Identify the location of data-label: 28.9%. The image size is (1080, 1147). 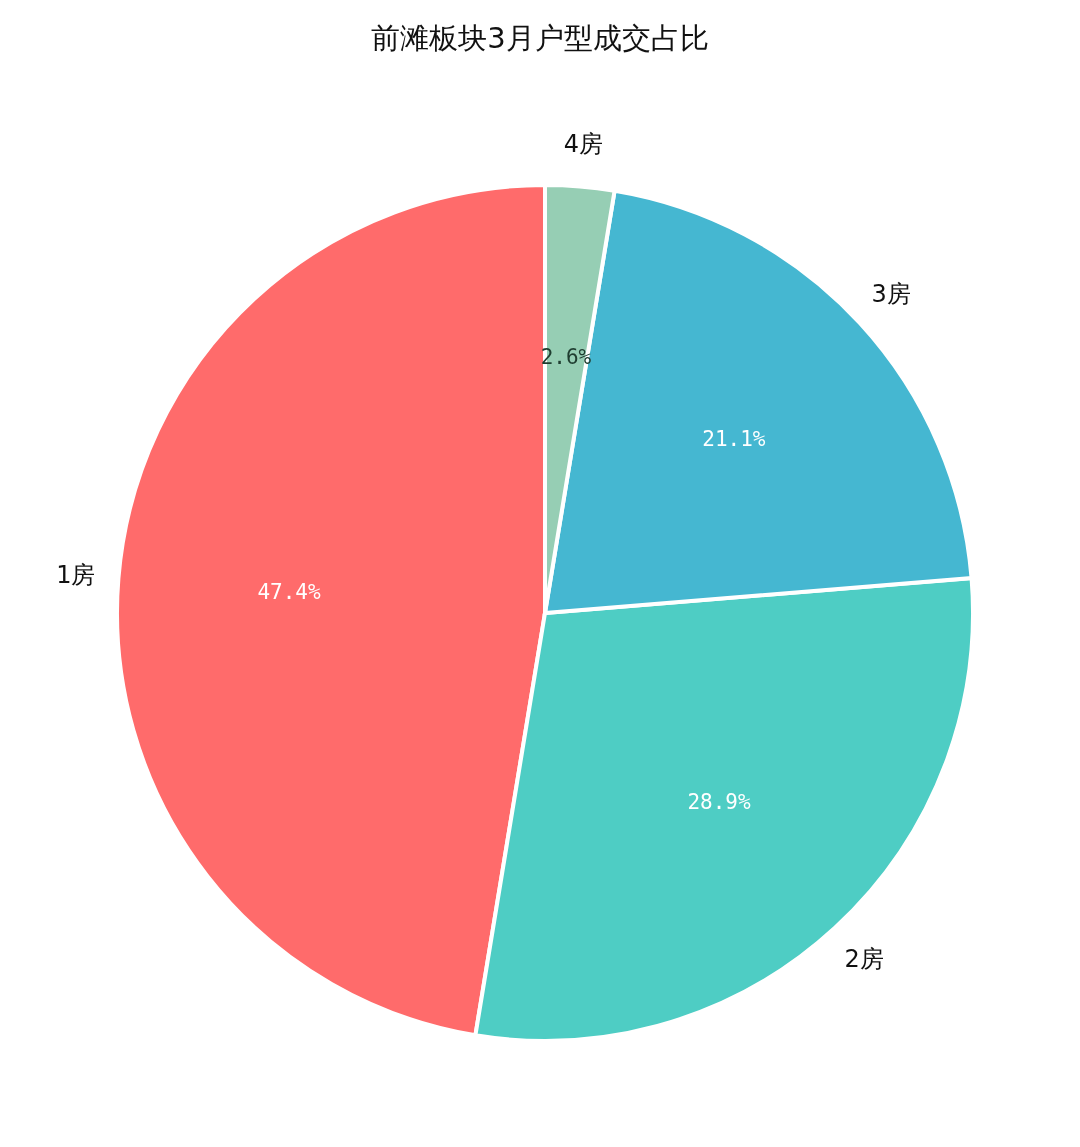
(719, 801).